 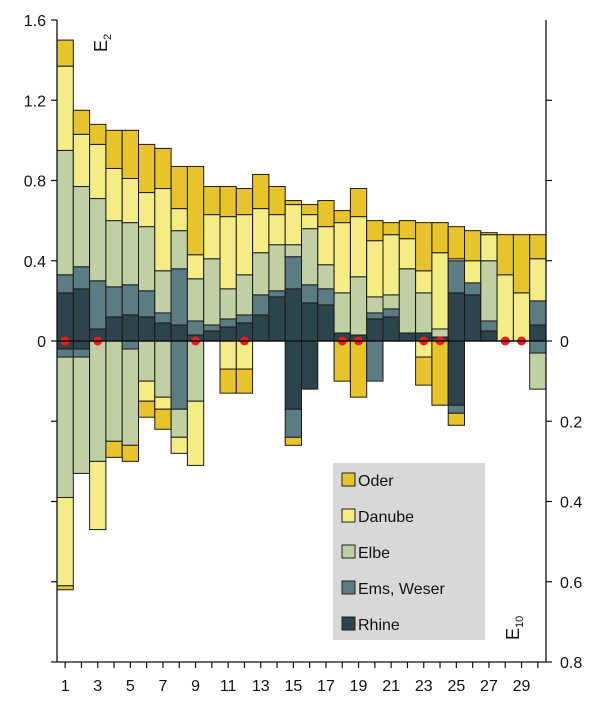 What do you see at coordinates (35, 182) in the screenshot?
I see `y-tick-label-left: 0.8` at bounding box center [35, 182].